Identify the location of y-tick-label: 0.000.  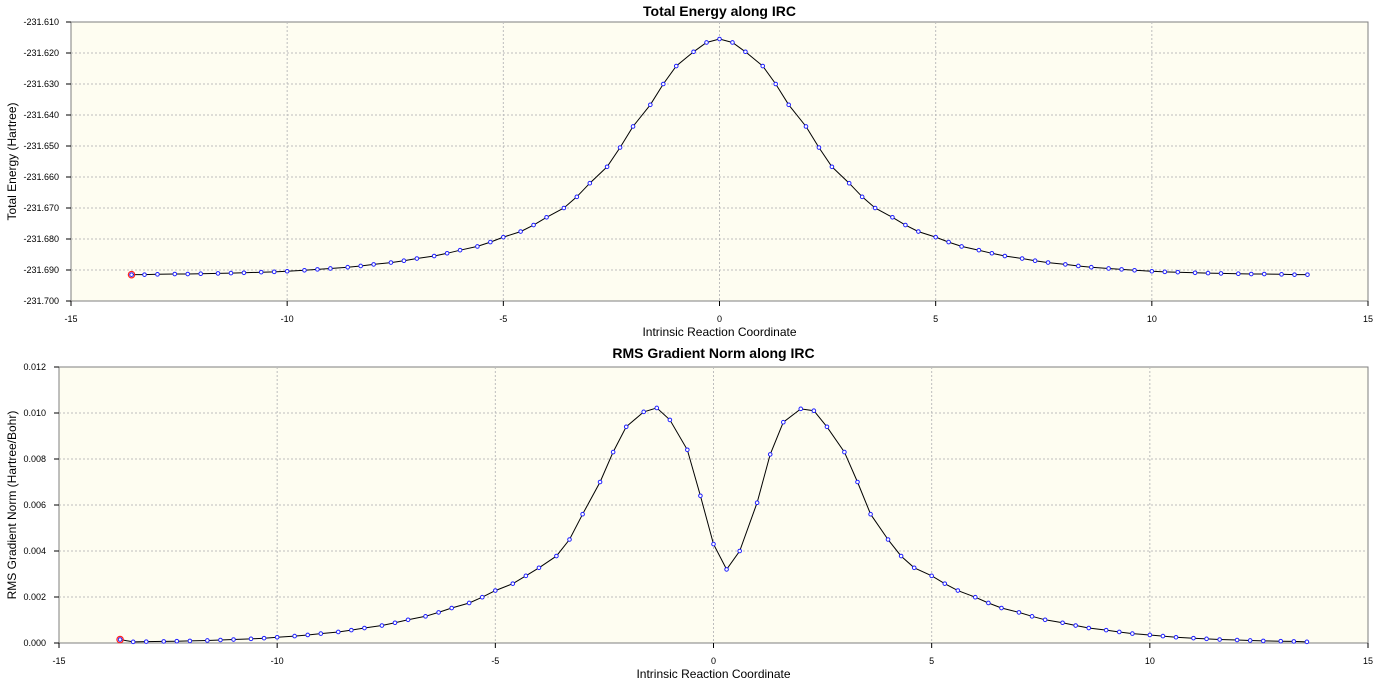
(34, 643).